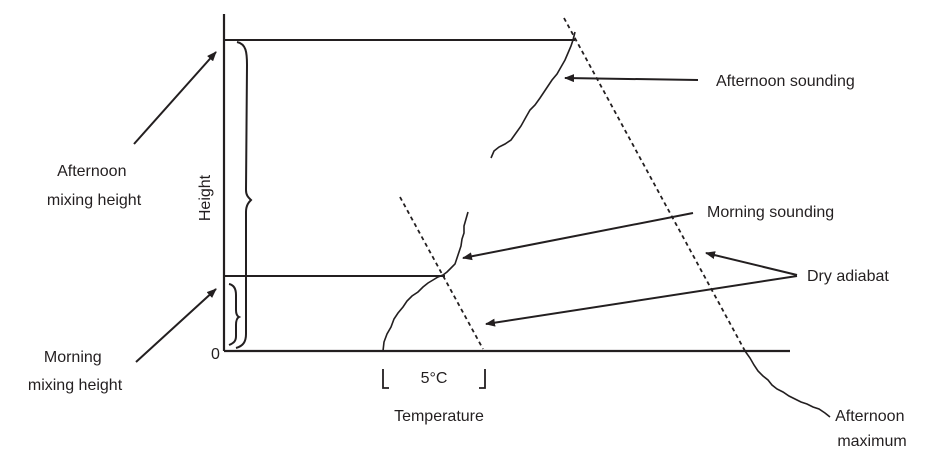 The height and width of the screenshot is (451, 928). Describe the element at coordinates (439, 416) in the screenshot. I see `x-axis-label: Temperature` at that location.